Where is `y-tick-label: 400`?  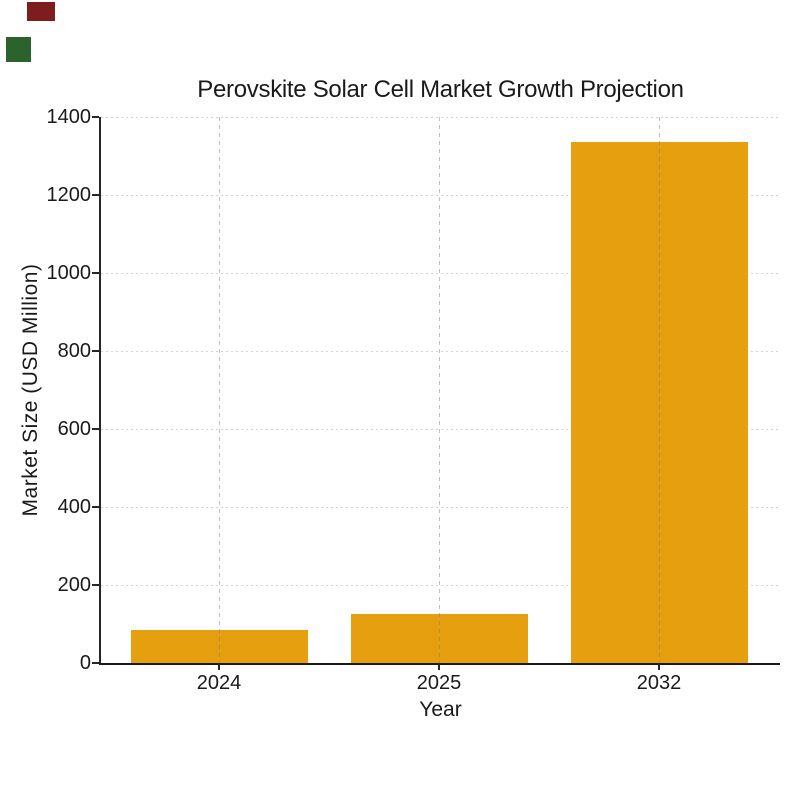
y-tick-label: 400 is located at coordinates (74, 507).